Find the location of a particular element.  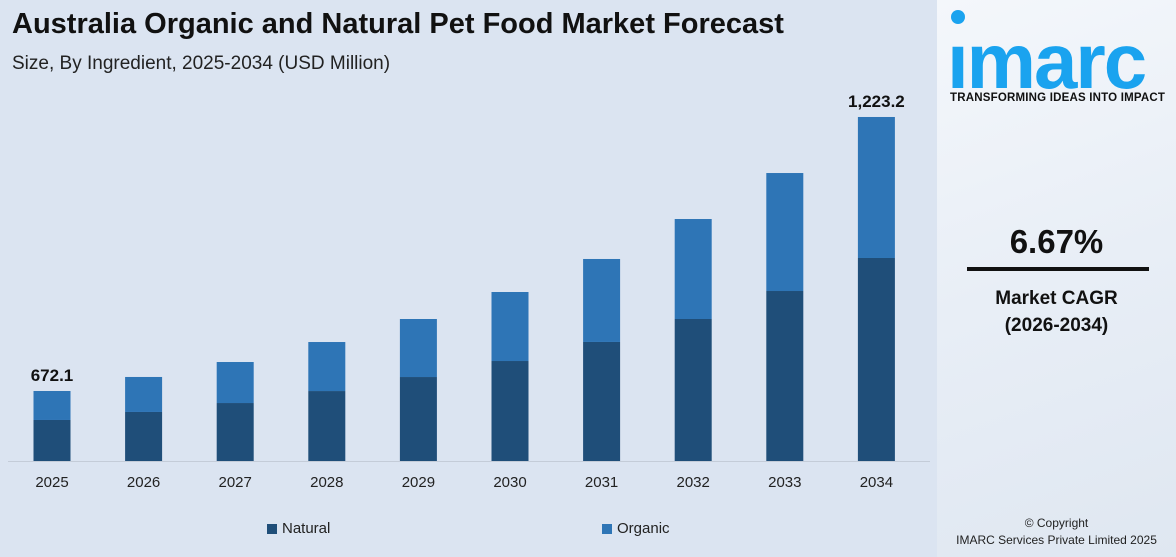

x-tick-label: 2028 is located at coordinates (326, 482).